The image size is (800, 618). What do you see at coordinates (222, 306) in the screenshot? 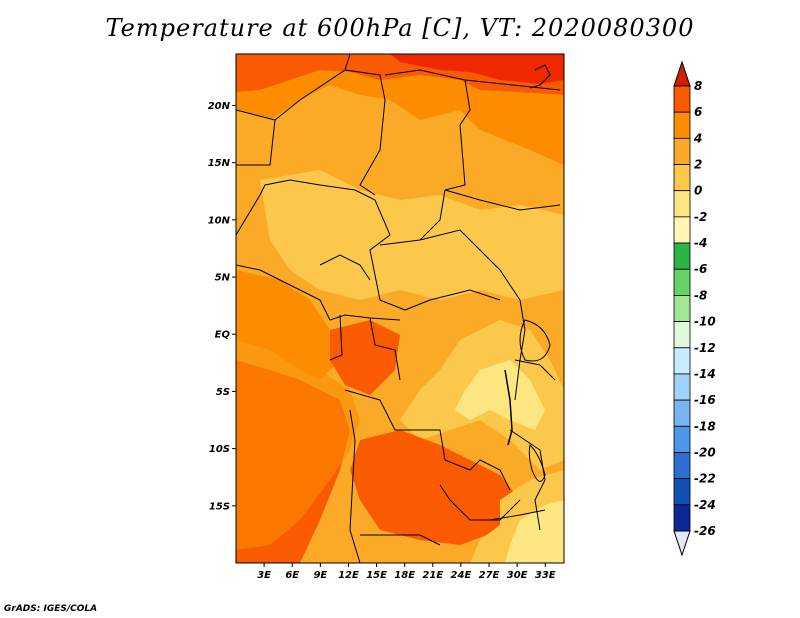
I see `latitude-axis: 20N 15N 10N 5N EQ 5S 10S 15S` at bounding box center [222, 306].